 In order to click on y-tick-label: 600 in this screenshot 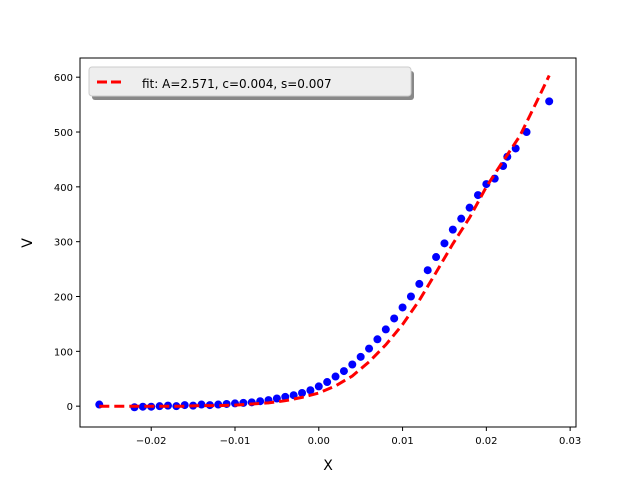, I will do `click(63, 78)`.